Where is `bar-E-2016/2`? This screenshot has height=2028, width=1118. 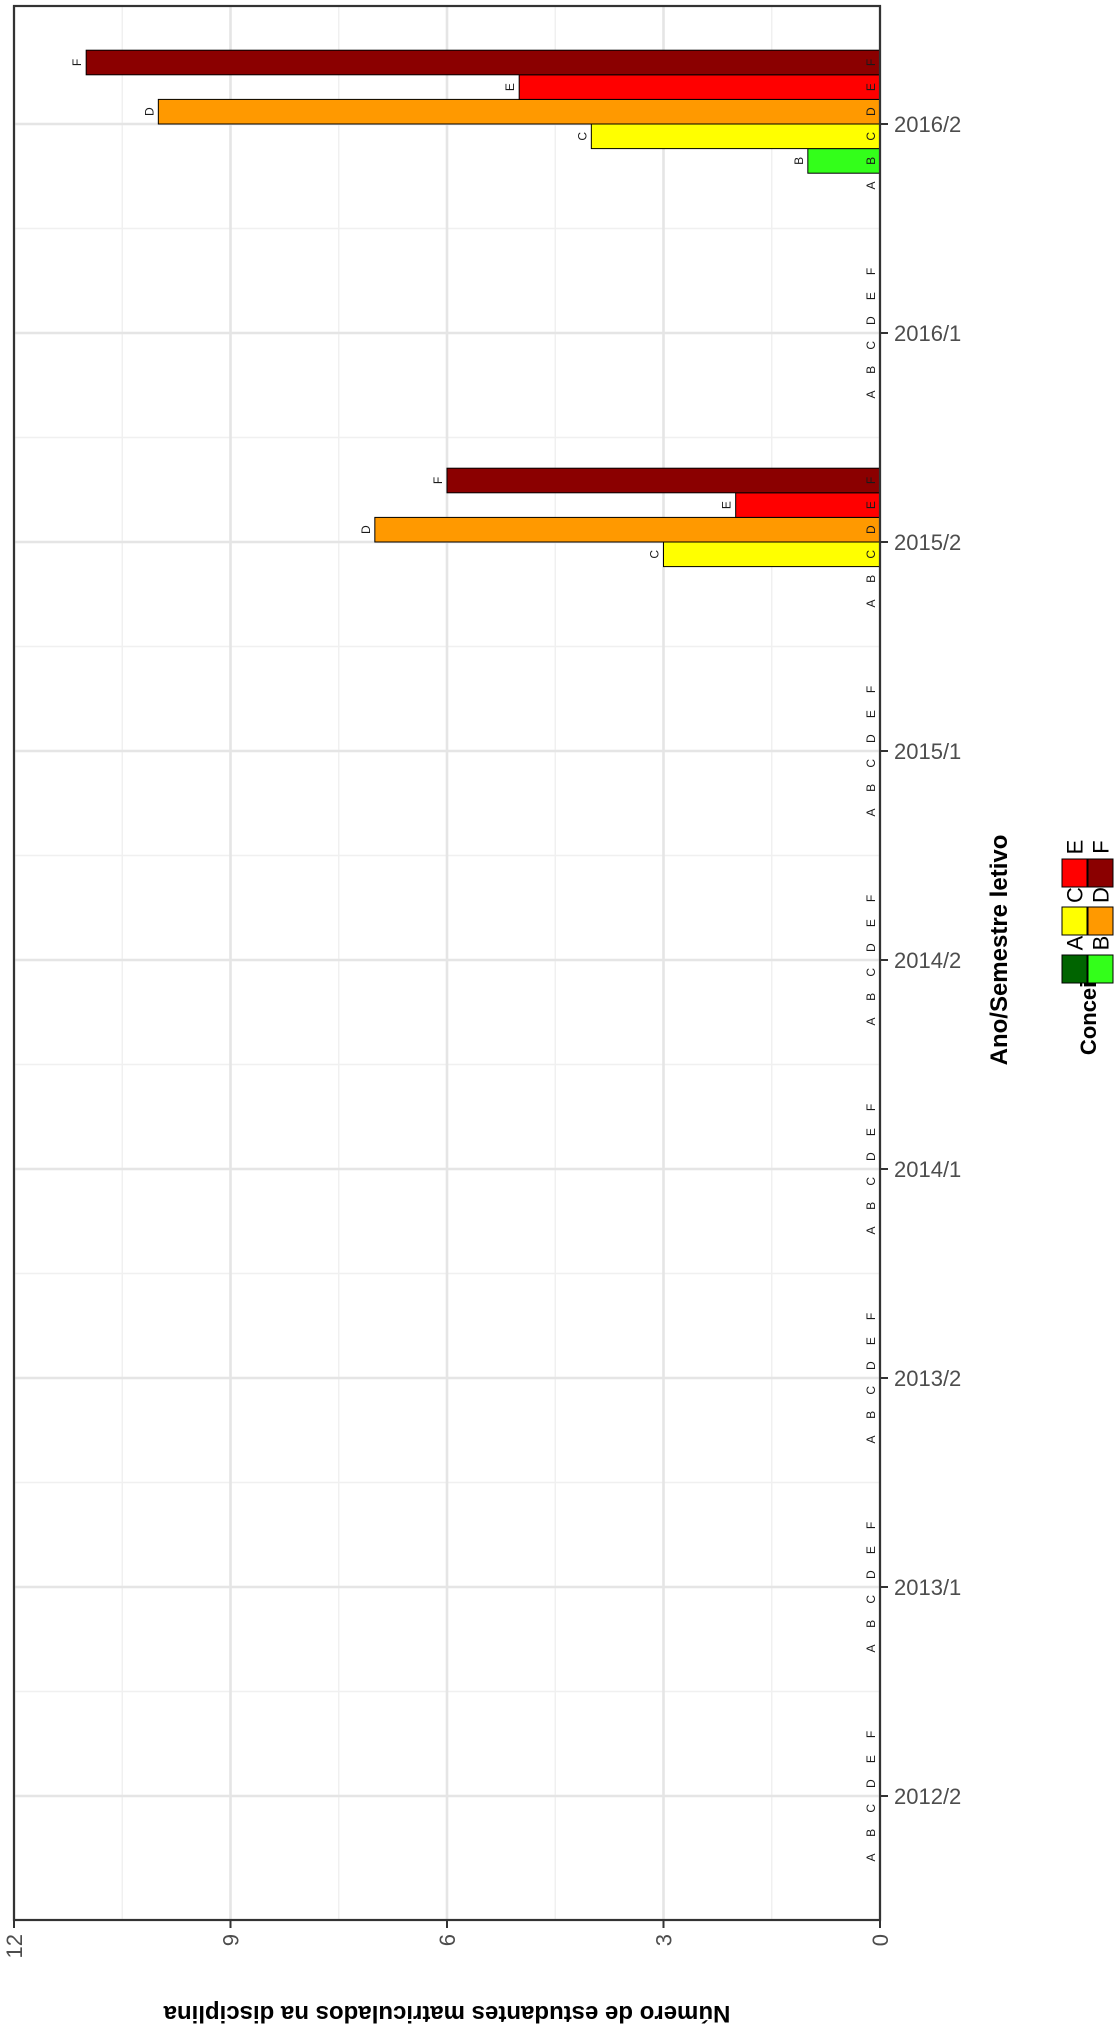
bar-E-2016/2 is located at coordinates (699, 87).